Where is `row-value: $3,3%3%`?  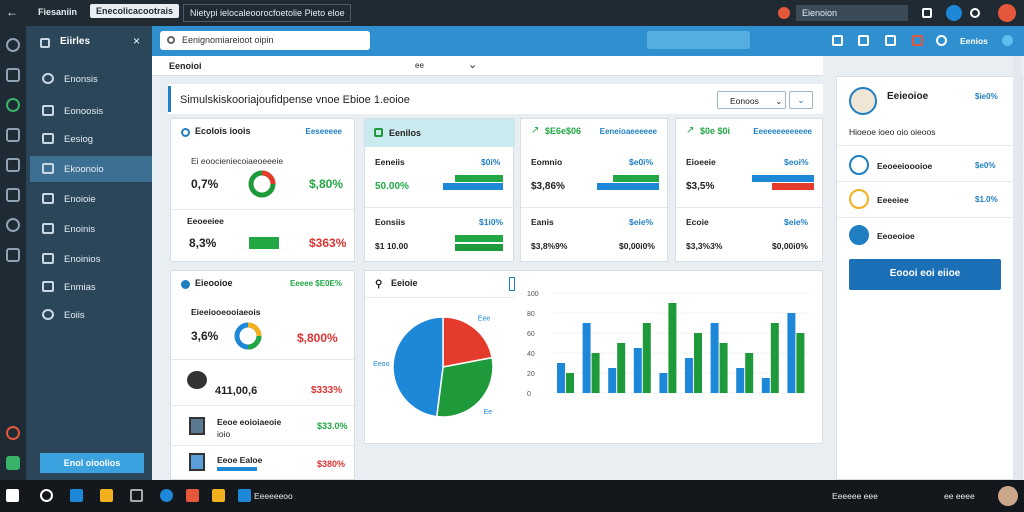 row-value: $3,3%3% is located at coordinates (704, 246).